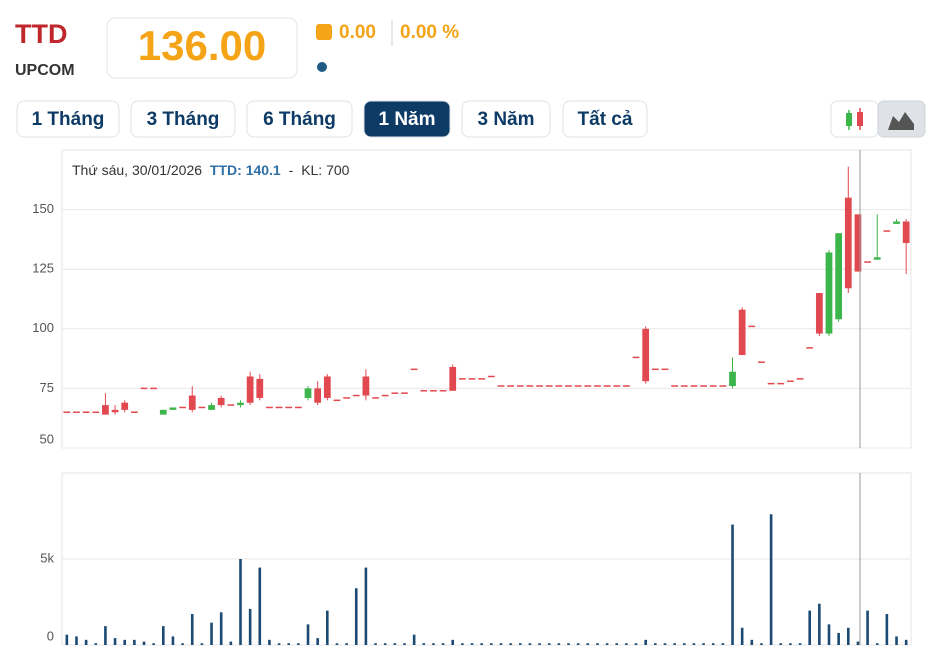 The image size is (939, 652). I want to click on y-tick-label: 50, so click(47, 438).